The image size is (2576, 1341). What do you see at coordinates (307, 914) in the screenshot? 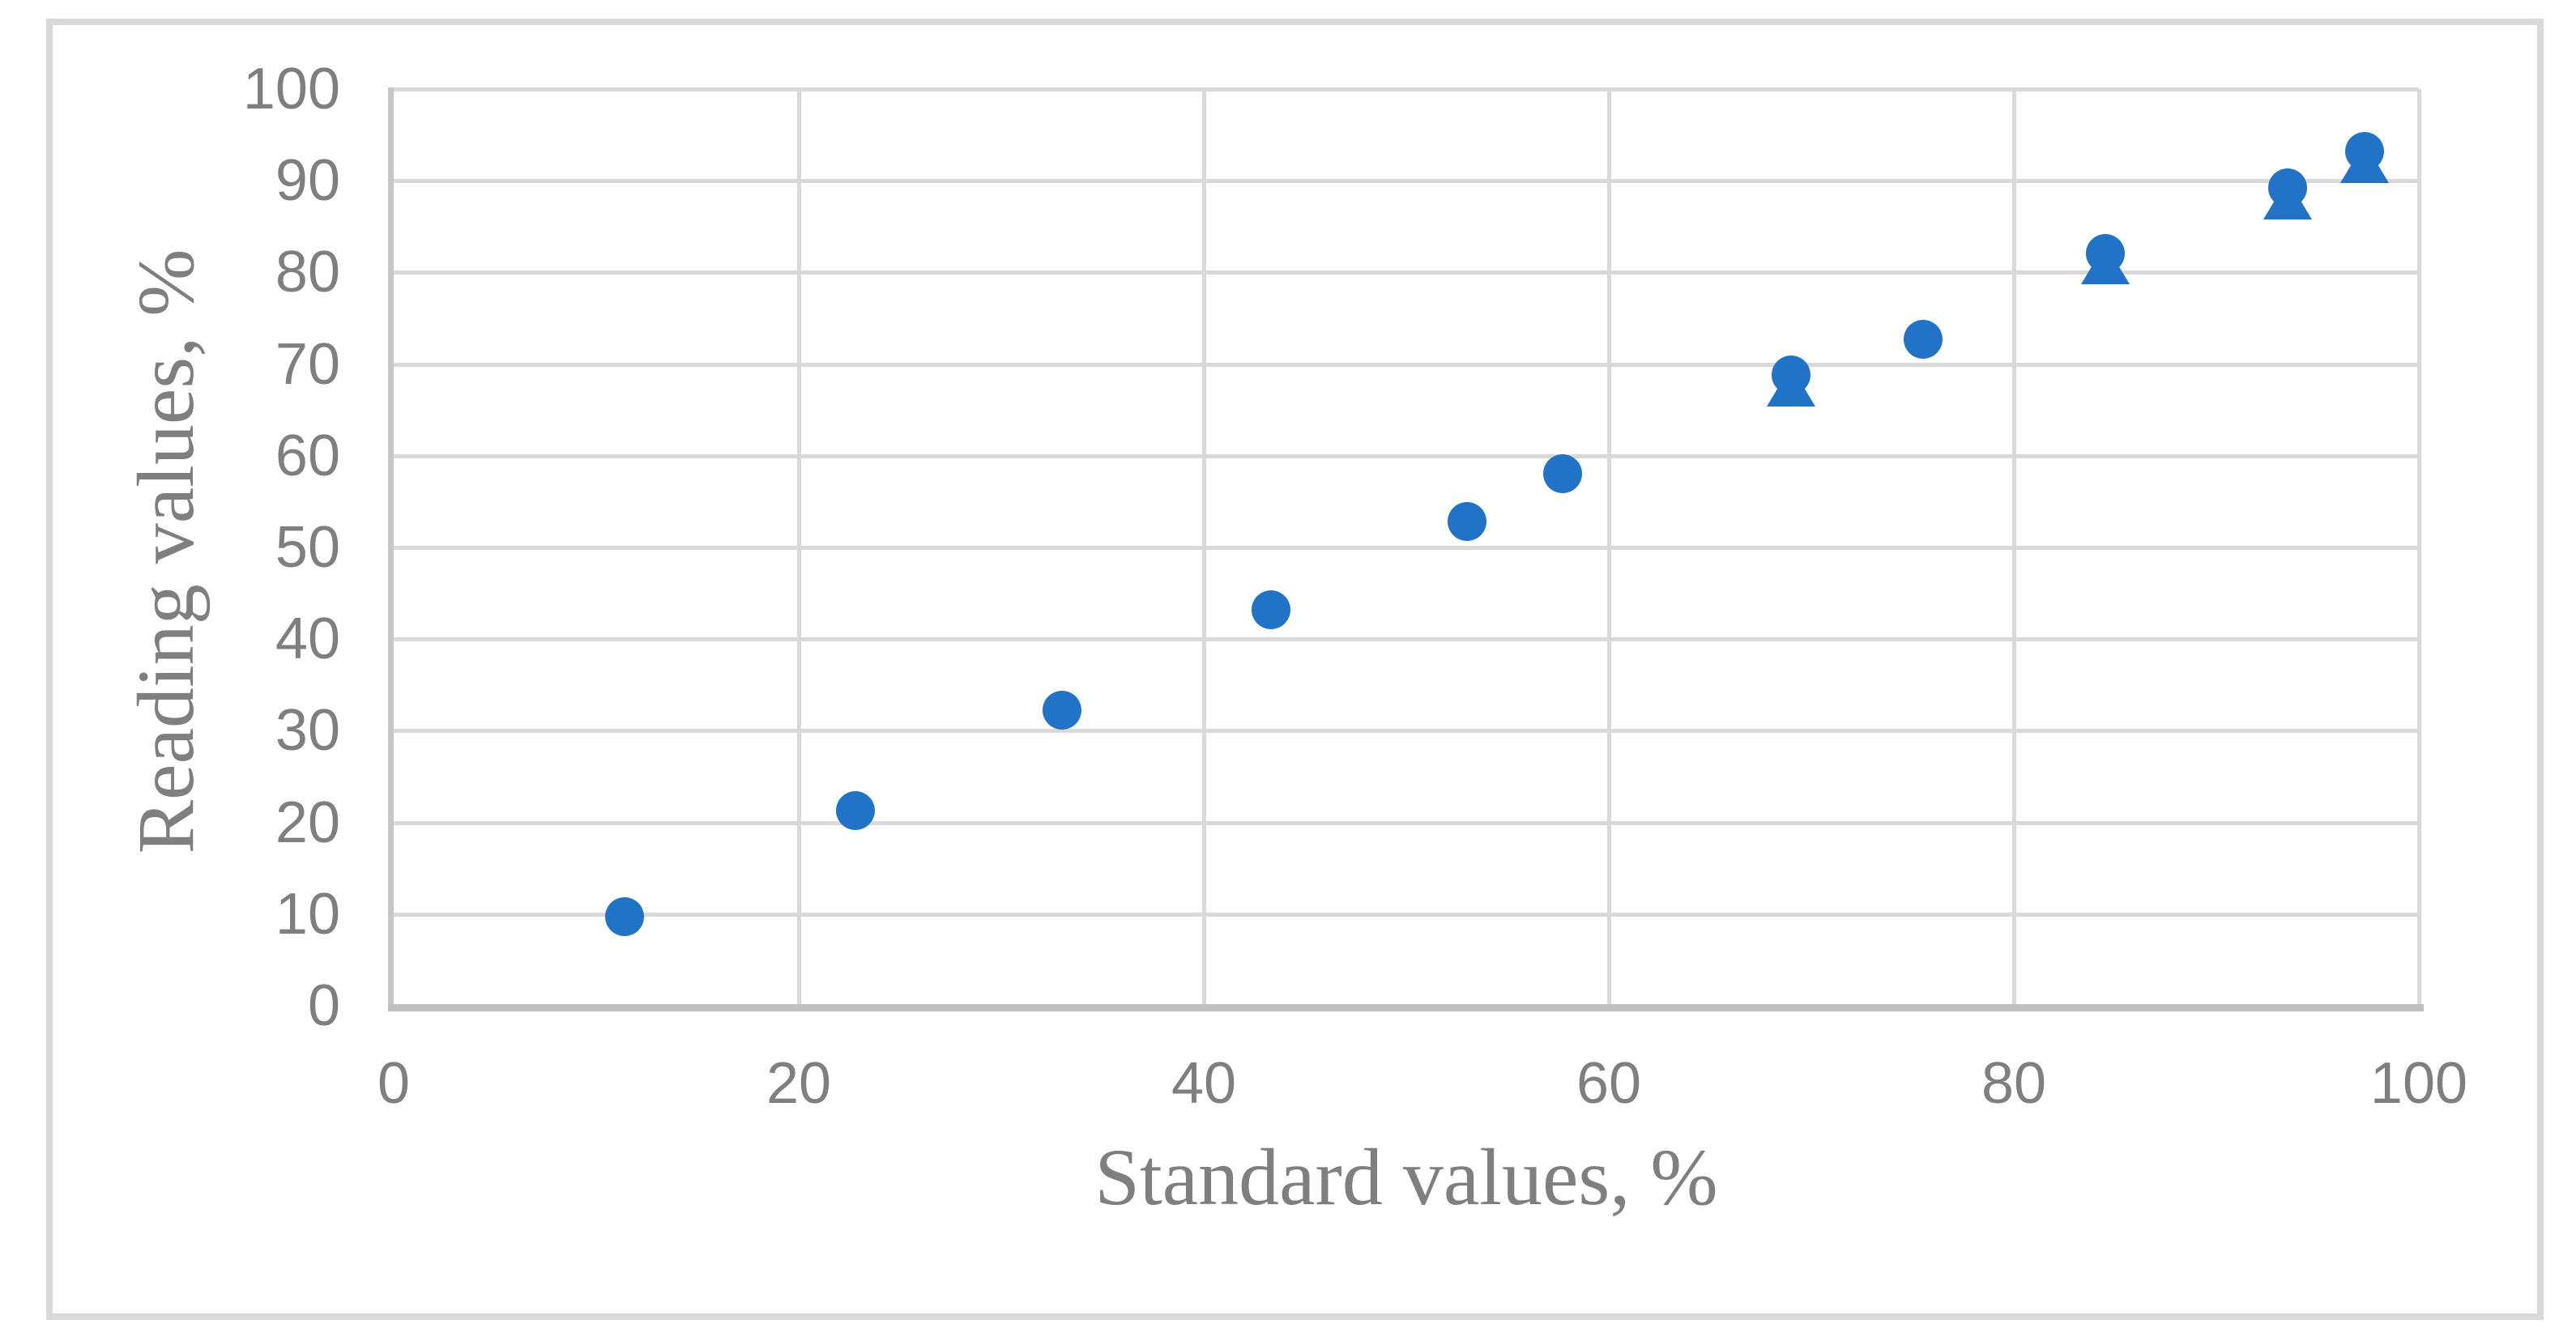
I see `y-tick-label: 10` at bounding box center [307, 914].